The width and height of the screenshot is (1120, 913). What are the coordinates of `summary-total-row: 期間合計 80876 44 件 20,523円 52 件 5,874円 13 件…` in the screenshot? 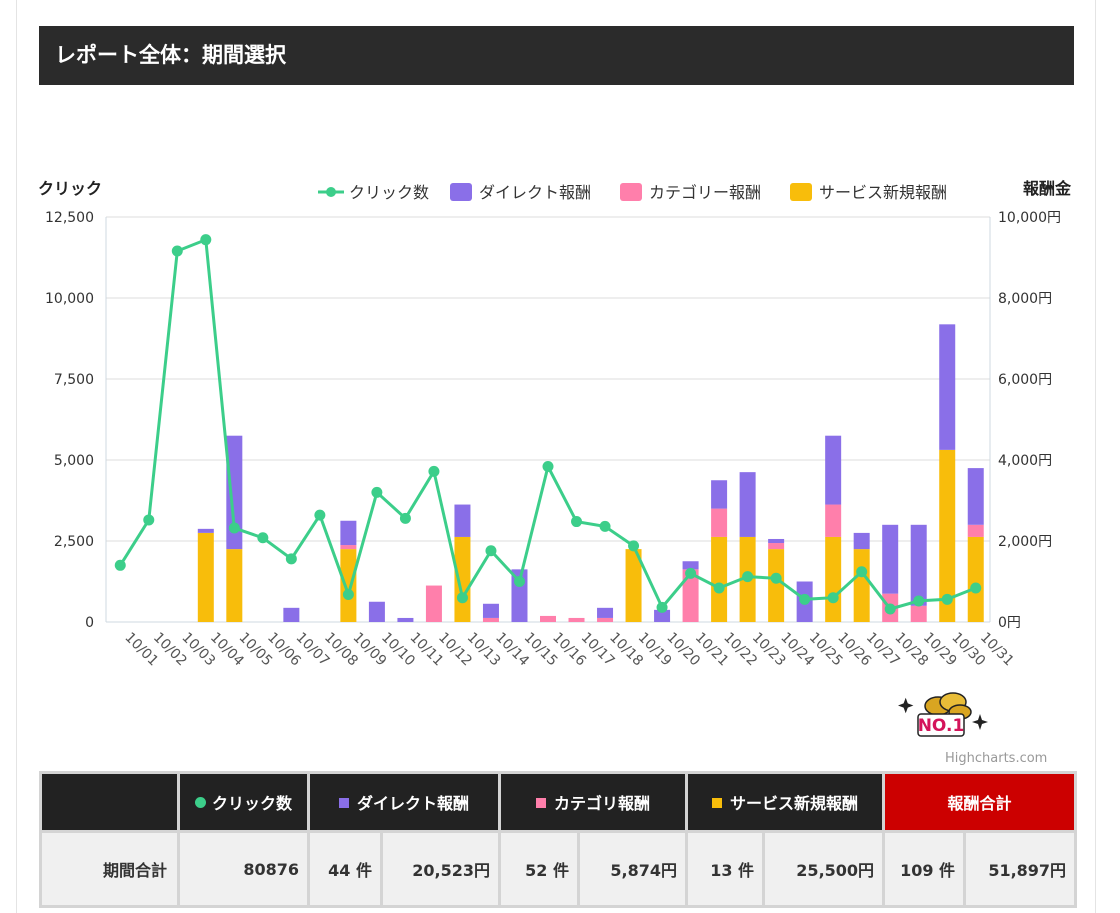 It's located at (558, 869).